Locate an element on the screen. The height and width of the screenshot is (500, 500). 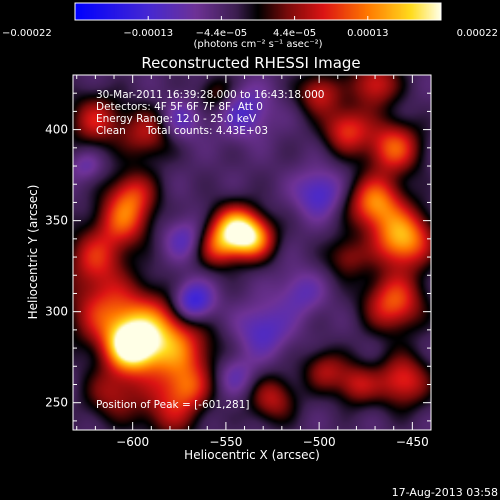
colorbar-ticks is located at coordinates (258, 18).